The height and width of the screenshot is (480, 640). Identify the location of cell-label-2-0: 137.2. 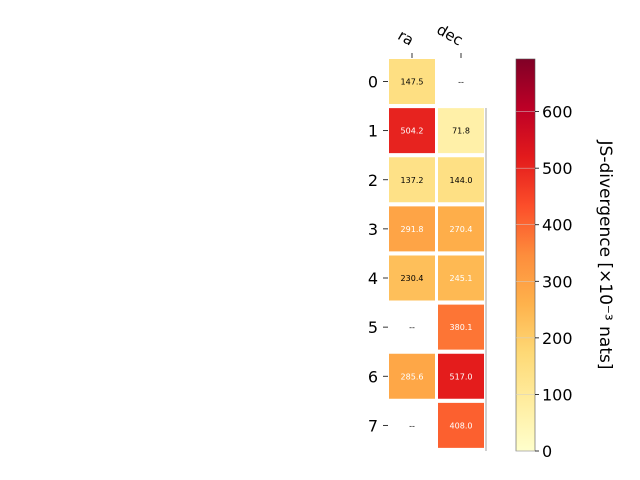
(412, 180).